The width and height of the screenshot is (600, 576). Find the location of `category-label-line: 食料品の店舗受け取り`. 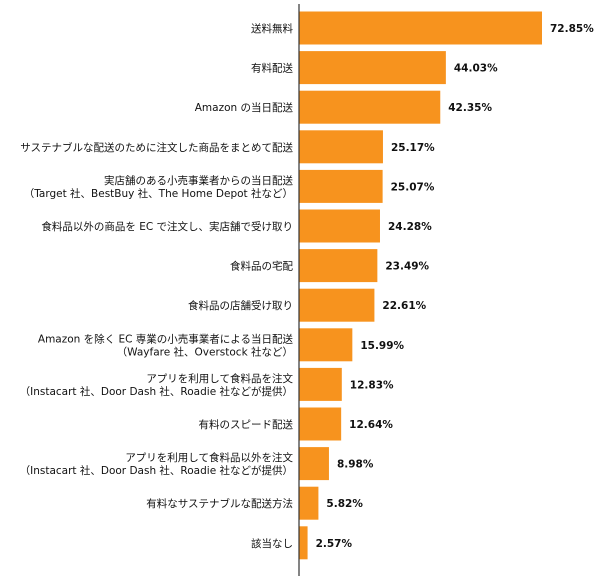

category-label-line: 食料品の店舗受け取り is located at coordinates (240, 305).